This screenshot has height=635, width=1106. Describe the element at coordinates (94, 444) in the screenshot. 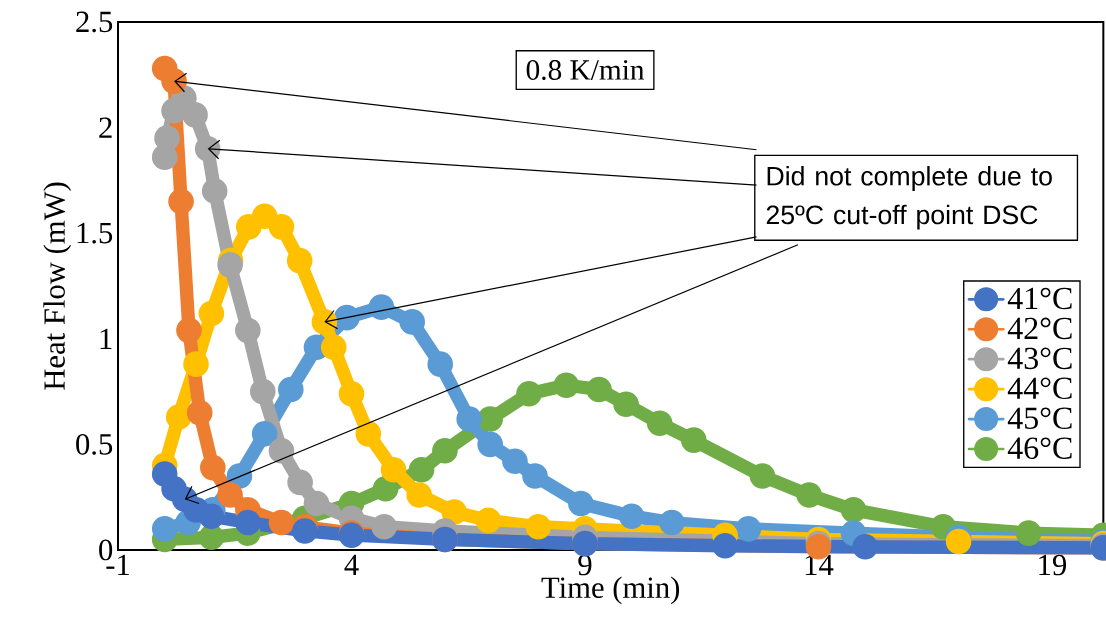

I see `y-tick-label: 0.5` at that location.